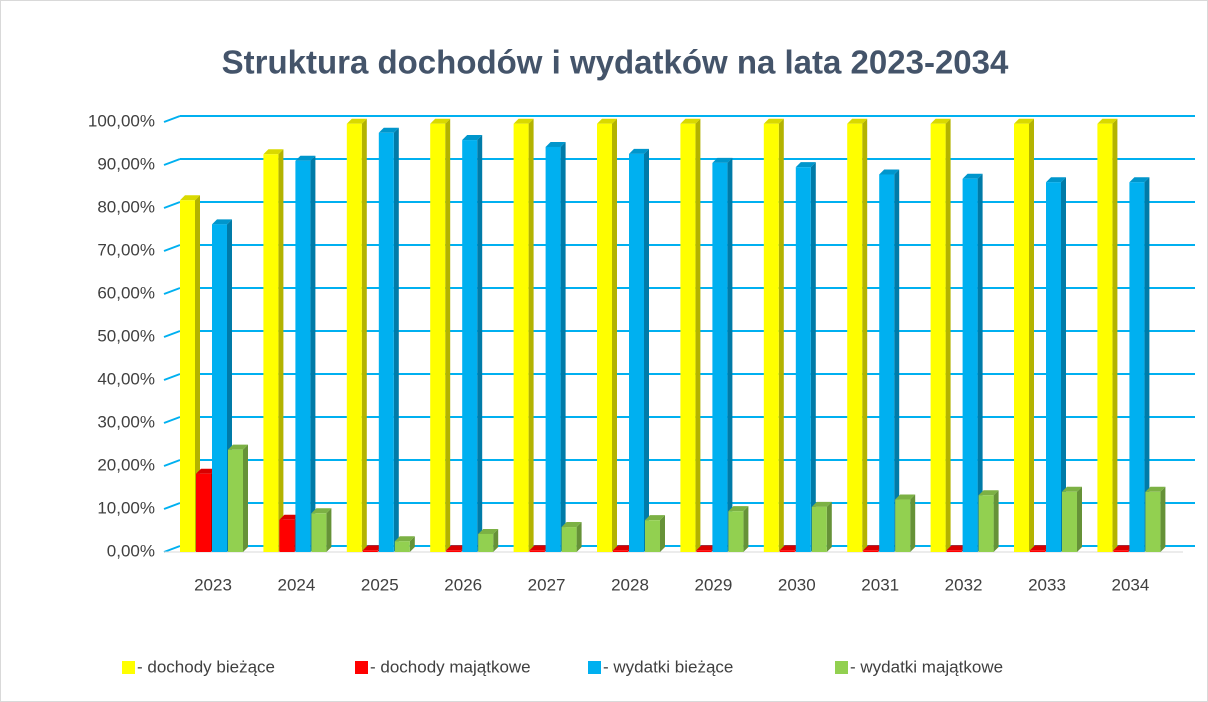  Describe the element at coordinates (126, 421) in the screenshot. I see `y-tick-label: 30,00%` at that location.